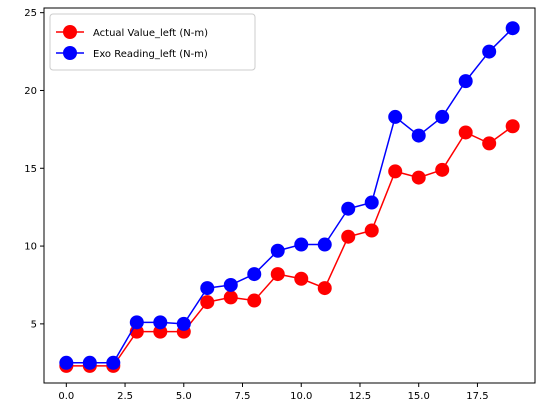  I want to click on y-tick-label: 5, so click(34, 324).